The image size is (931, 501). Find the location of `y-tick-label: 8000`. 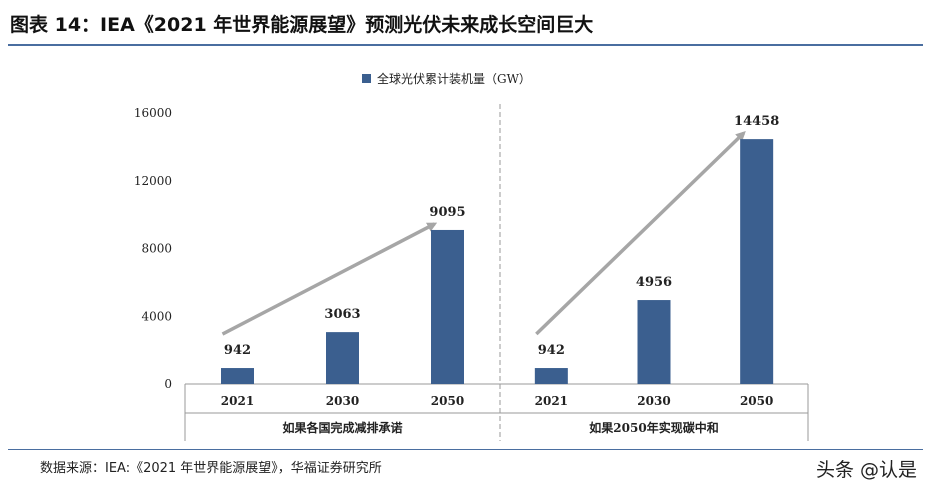

y-tick-label: 8000 is located at coordinates (156, 249).